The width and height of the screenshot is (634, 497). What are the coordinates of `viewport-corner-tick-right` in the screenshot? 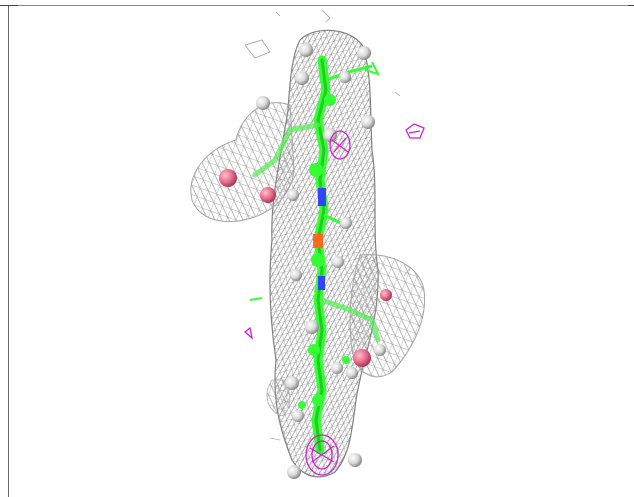 It's located at (631, 5).